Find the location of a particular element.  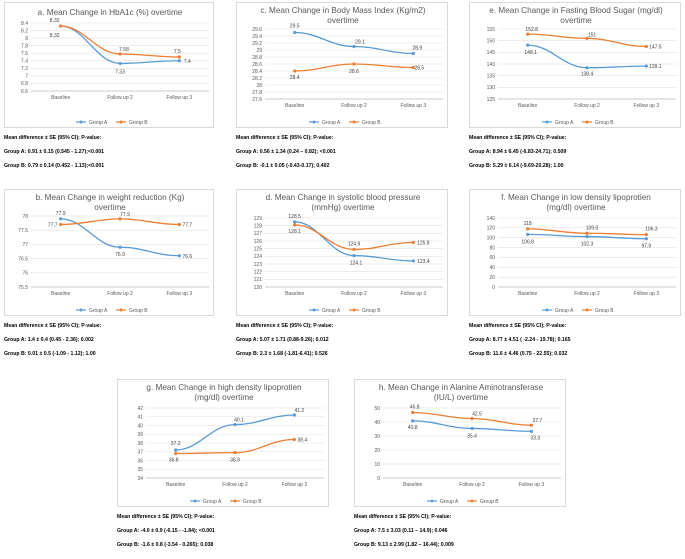

data-label: 33.3 is located at coordinates (535, 438).